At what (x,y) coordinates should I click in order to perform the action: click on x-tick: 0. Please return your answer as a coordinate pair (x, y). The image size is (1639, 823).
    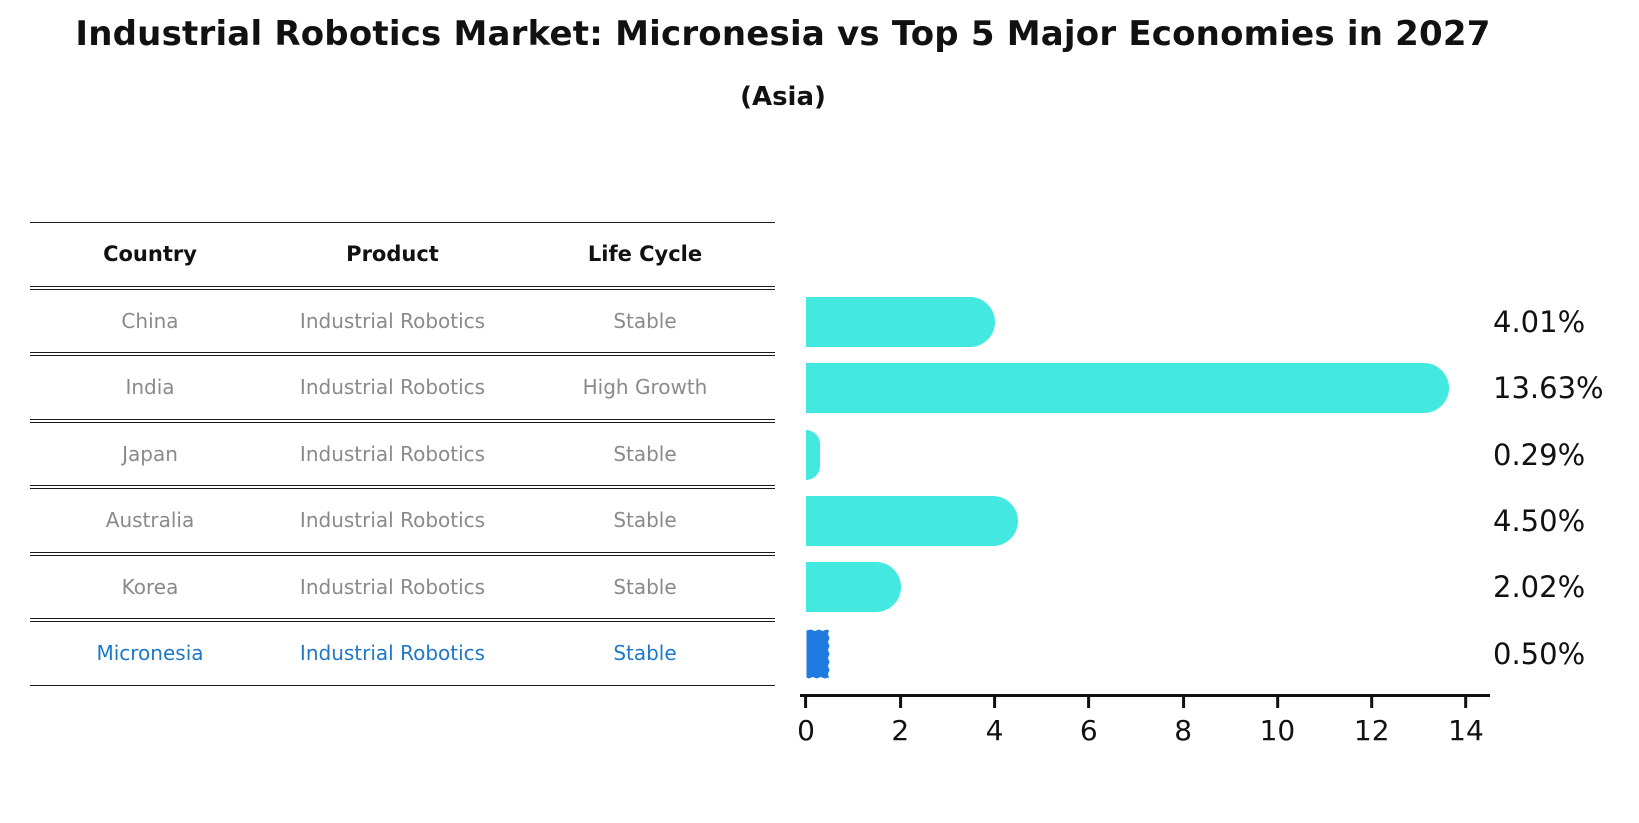
    Looking at the image, I should click on (806, 722).